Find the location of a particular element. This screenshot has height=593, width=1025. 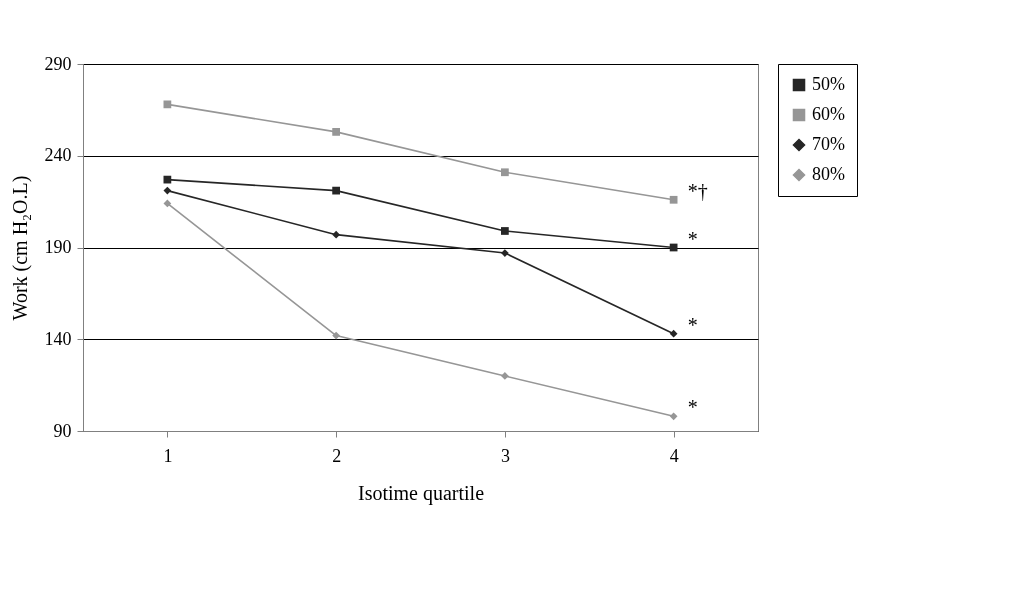

y-tick-label: 190 is located at coordinates (58, 247).